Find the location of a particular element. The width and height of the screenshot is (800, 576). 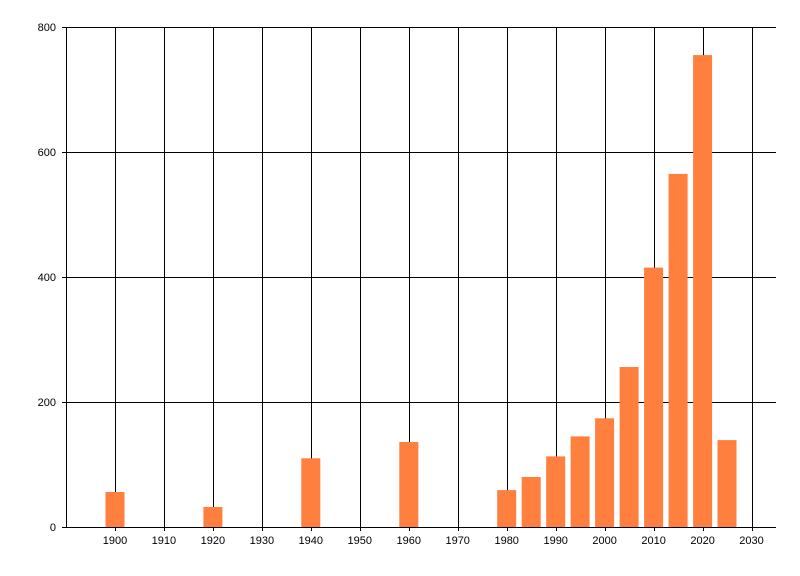

x-tick-label: 1920 is located at coordinates (213, 541).